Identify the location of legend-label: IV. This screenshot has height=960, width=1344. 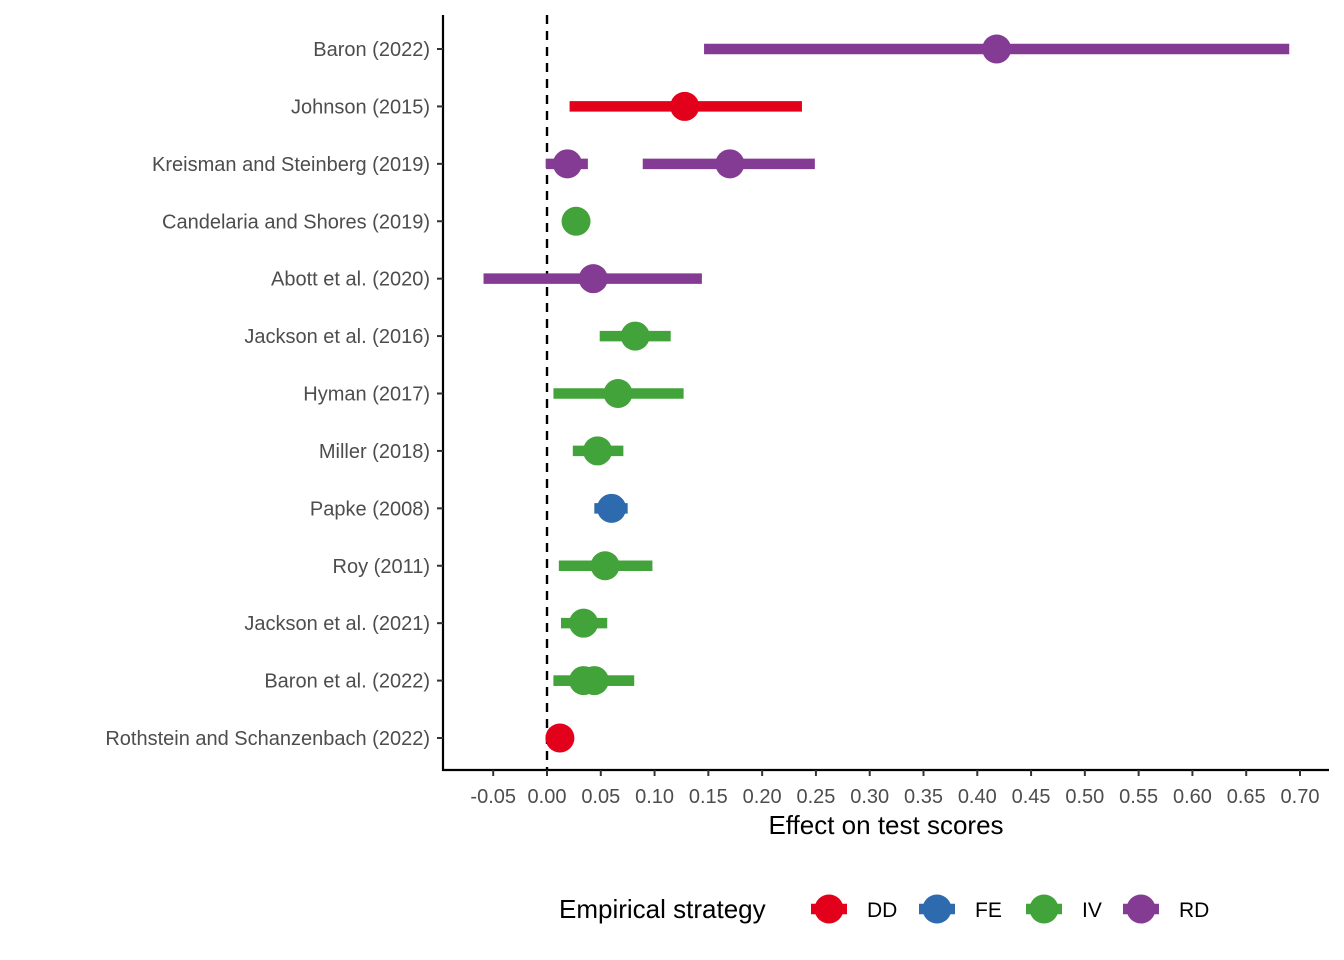
(1092, 910).